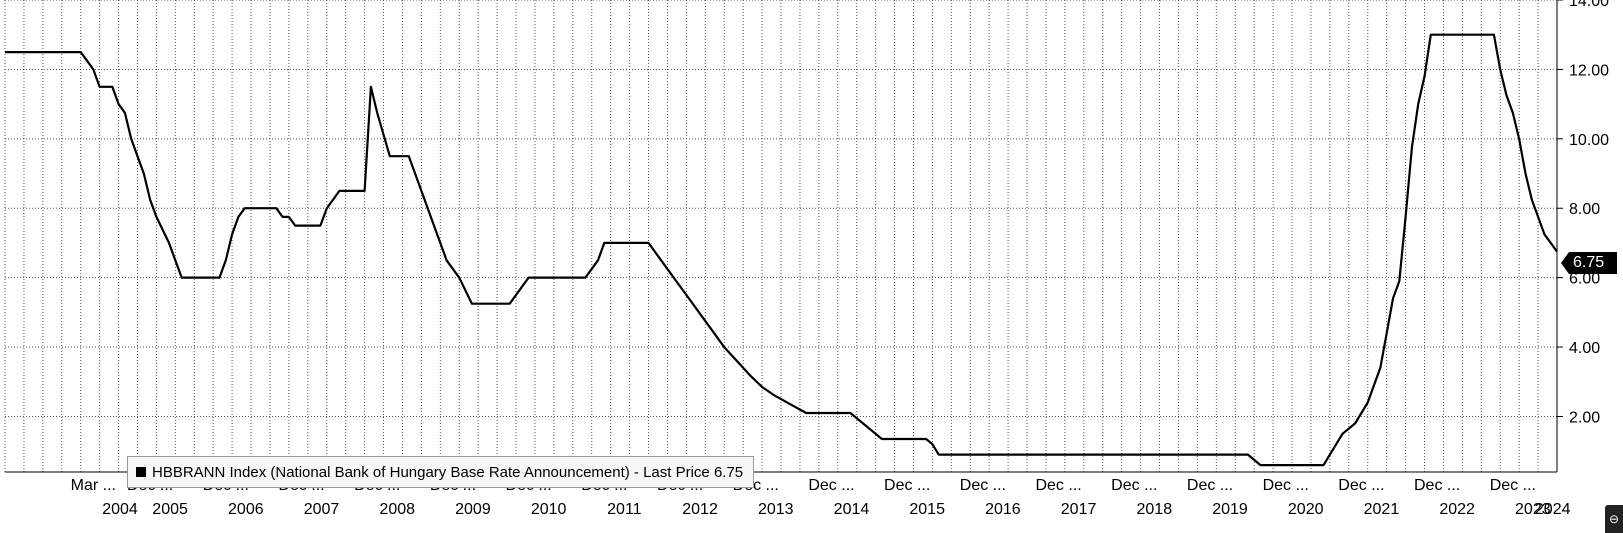 The width and height of the screenshot is (1623, 533). Describe the element at coordinates (473, 509) in the screenshot. I see `x-tick-label-year: 2009` at that location.